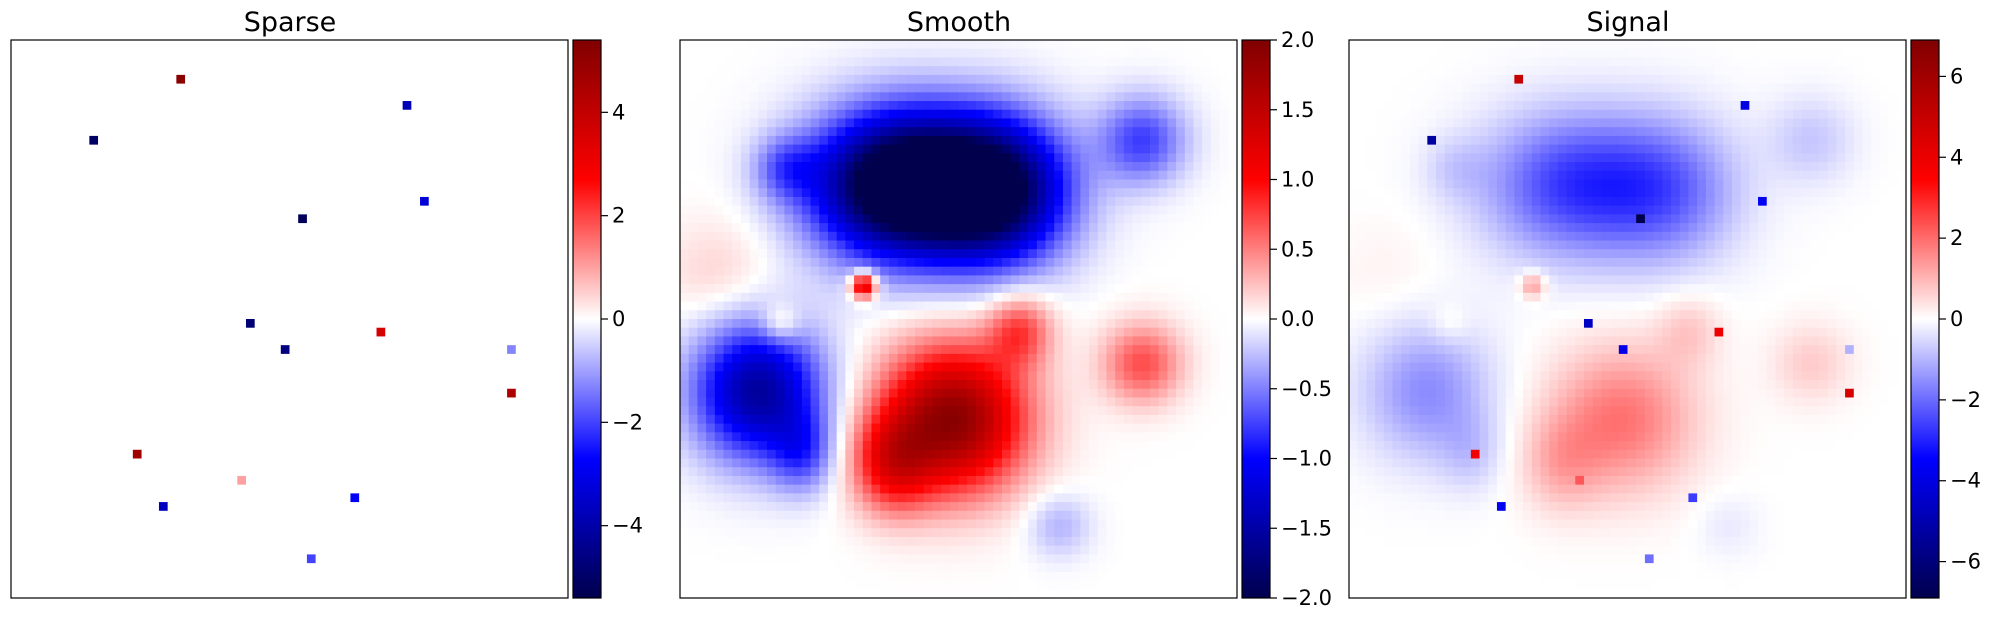 This screenshot has height=619, width=1989. Describe the element at coordinates (627, 422) in the screenshot. I see `colorbar-tick-label: −2` at that location.